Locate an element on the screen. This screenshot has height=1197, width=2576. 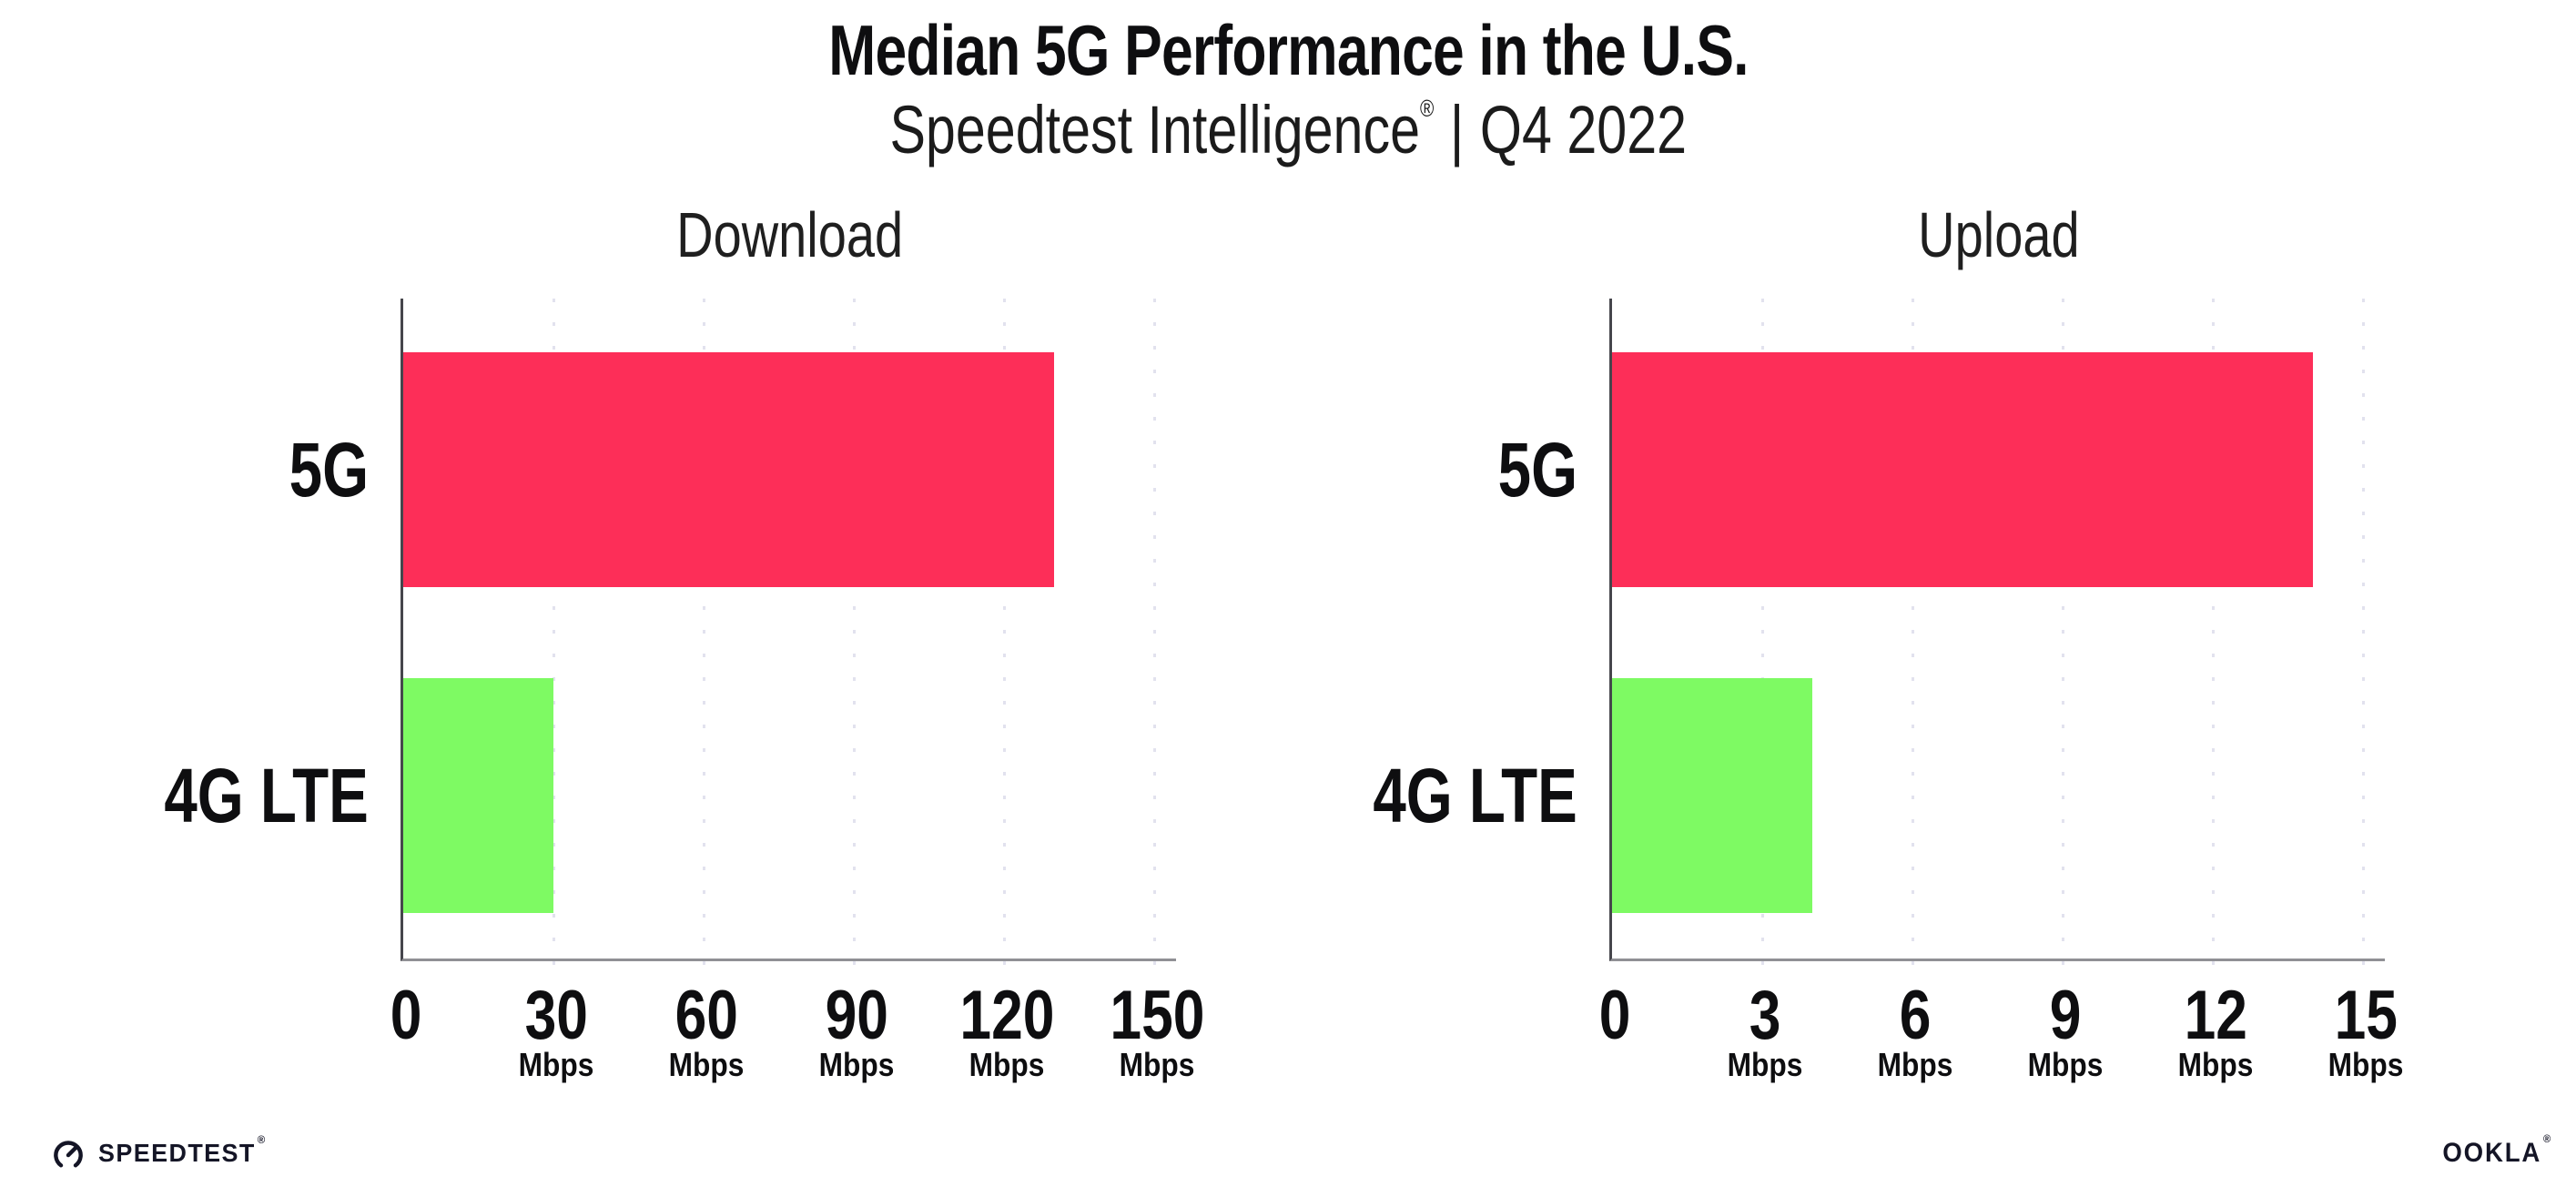
x-tick-label: 150 is located at coordinates (1157, 1015).